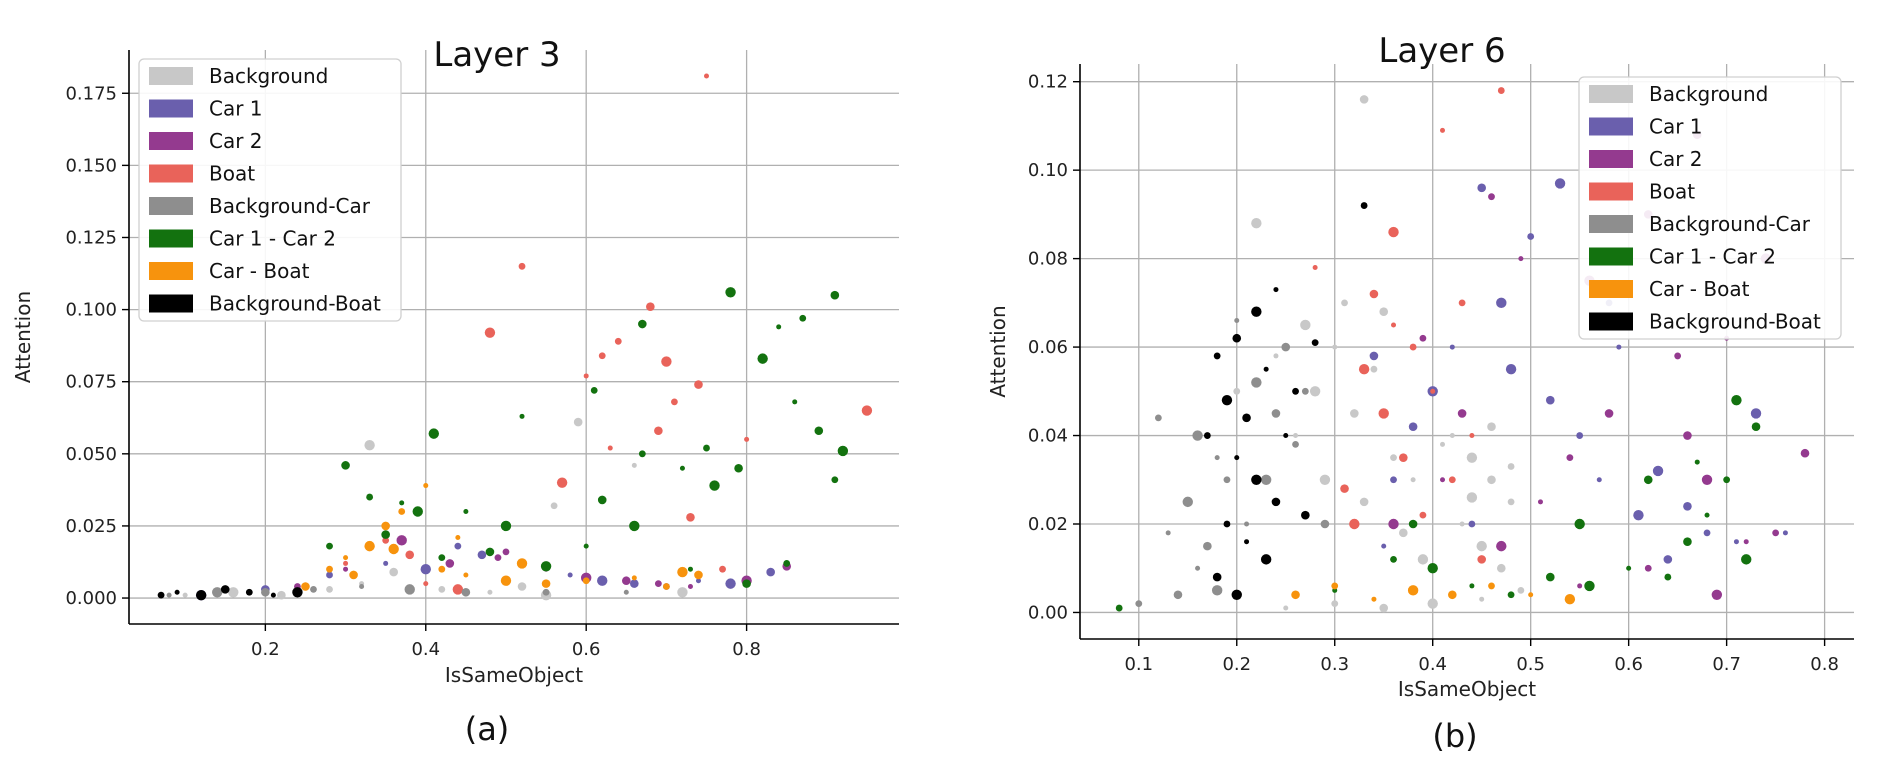 The width and height of the screenshot is (1886, 764). I want to click on y-tick-label: 0.150, so click(91, 165).